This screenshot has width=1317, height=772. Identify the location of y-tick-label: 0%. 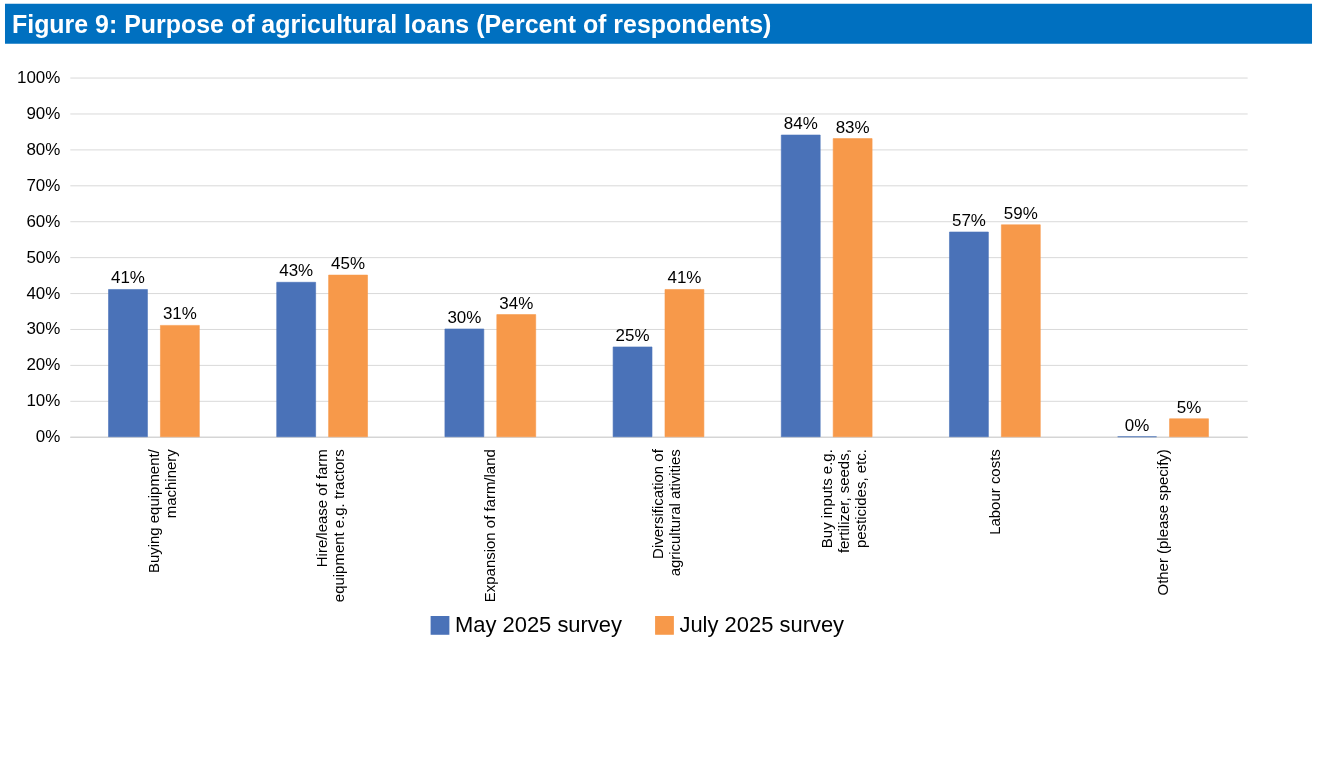
(48, 437).